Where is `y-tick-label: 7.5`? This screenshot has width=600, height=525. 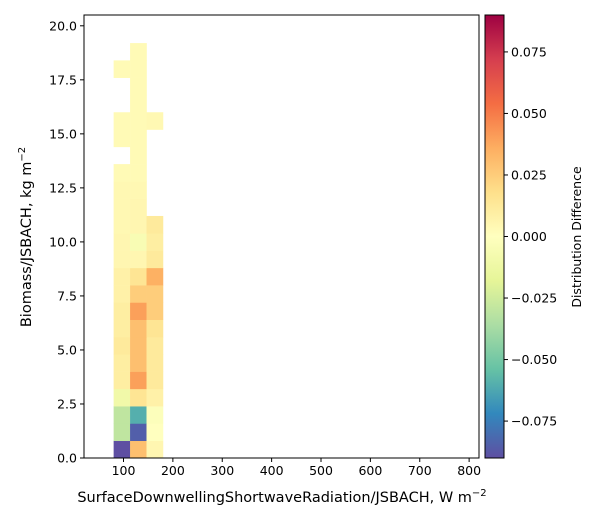 y-tick-label: 7.5 is located at coordinates (67, 295).